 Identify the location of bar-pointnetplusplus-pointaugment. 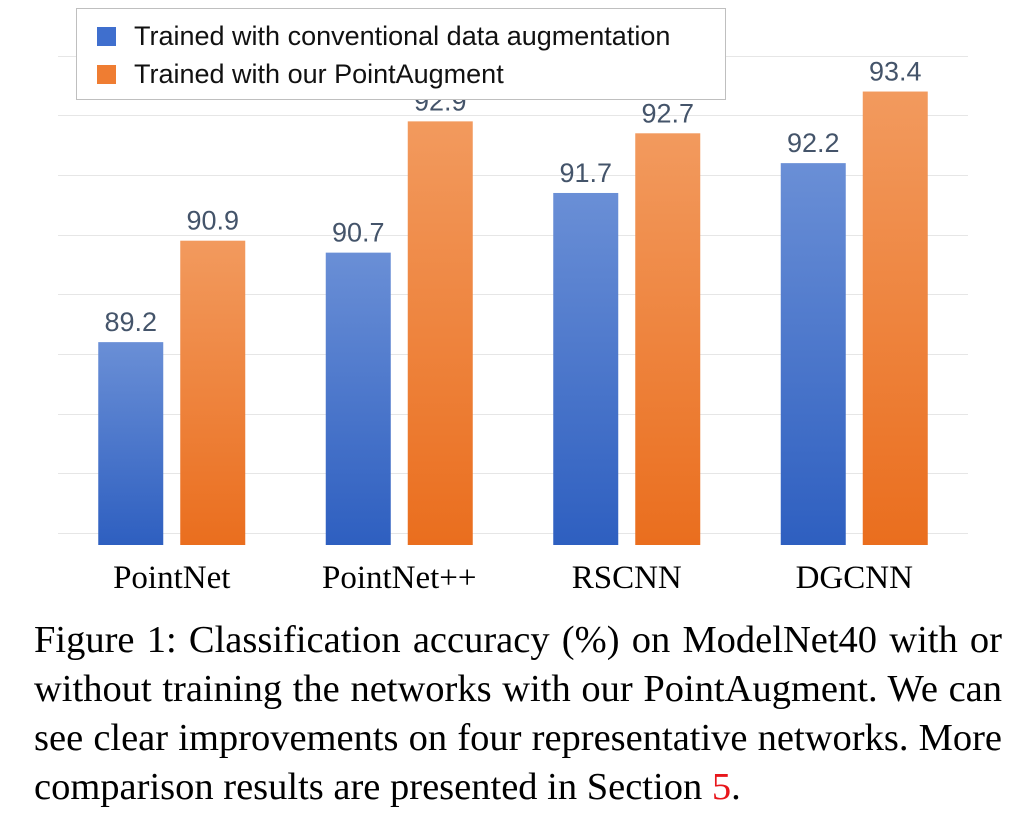
(440, 333).